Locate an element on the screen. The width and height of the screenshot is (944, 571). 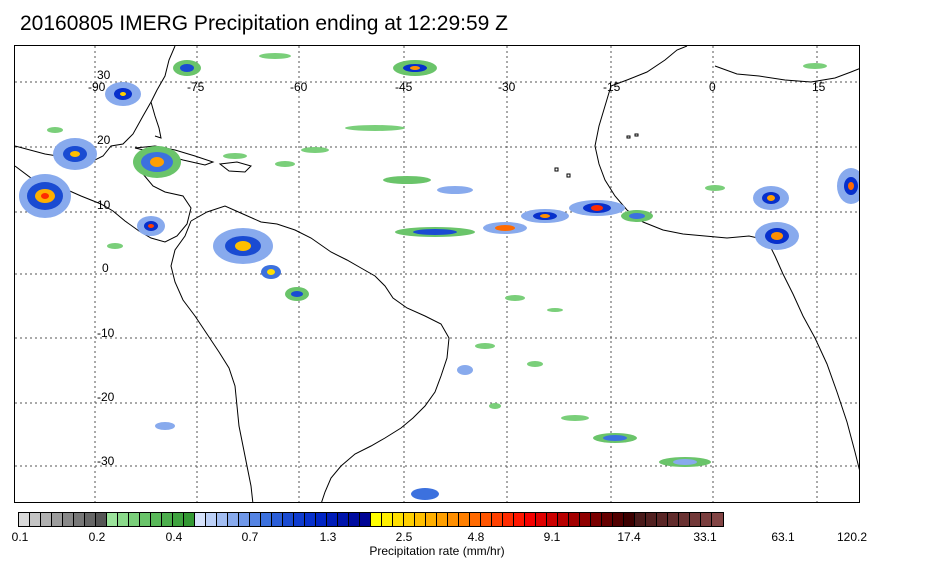
colorbar-tick-label: 33.1 is located at coordinates (705, 537).